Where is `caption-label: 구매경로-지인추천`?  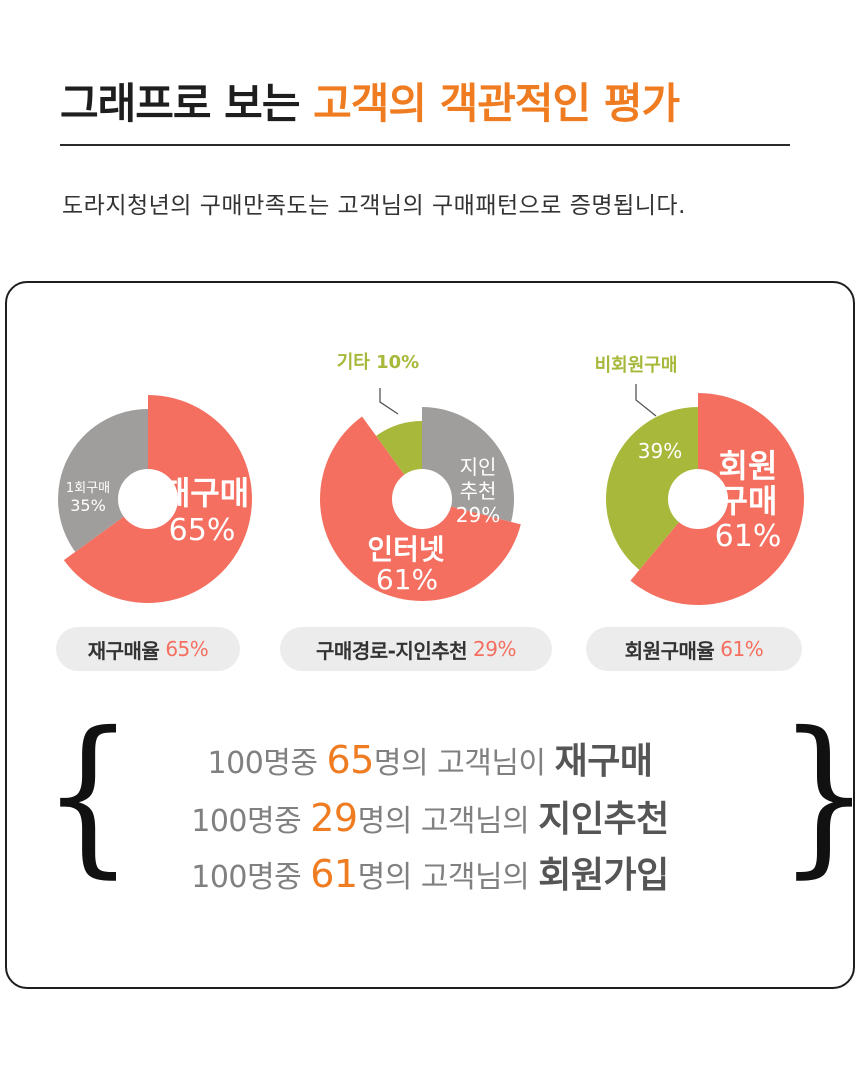 caption-label: 구매경로-지인추천 is located at coordinates (392, 650).